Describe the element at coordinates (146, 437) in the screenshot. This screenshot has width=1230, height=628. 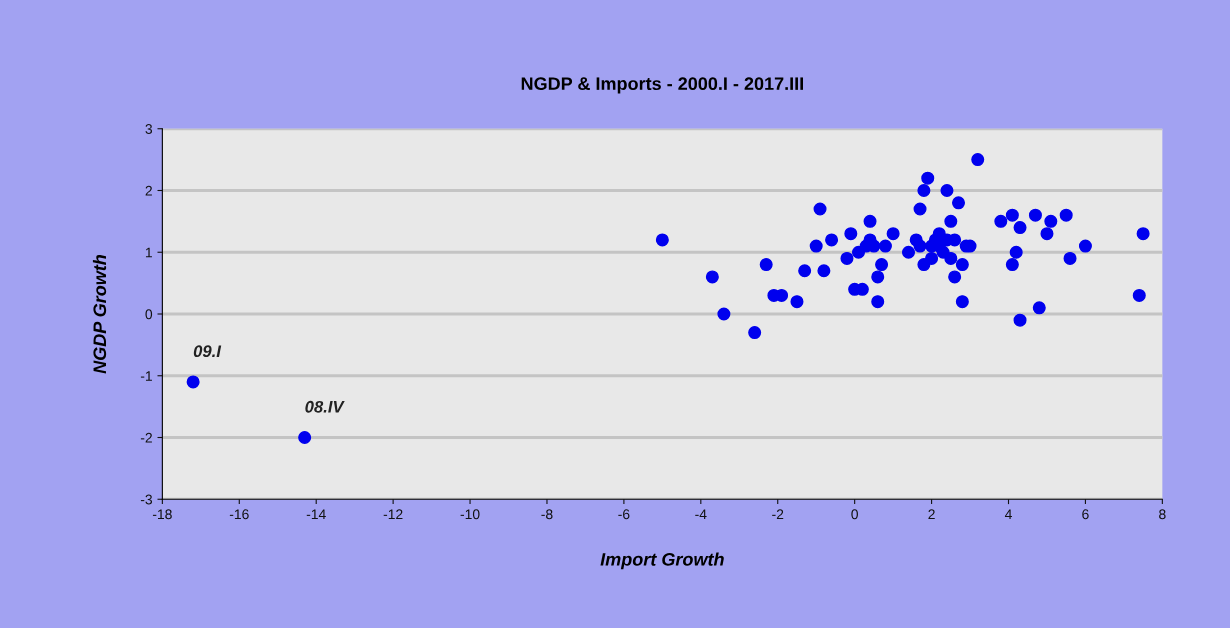
I see `y-tick-label: -2` at that location.